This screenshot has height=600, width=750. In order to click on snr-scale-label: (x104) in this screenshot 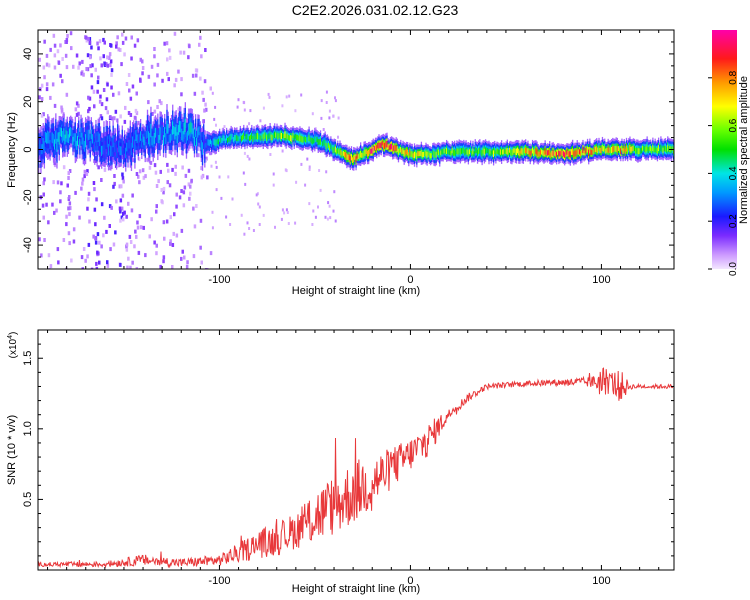, I will do `click(13, 345)`.